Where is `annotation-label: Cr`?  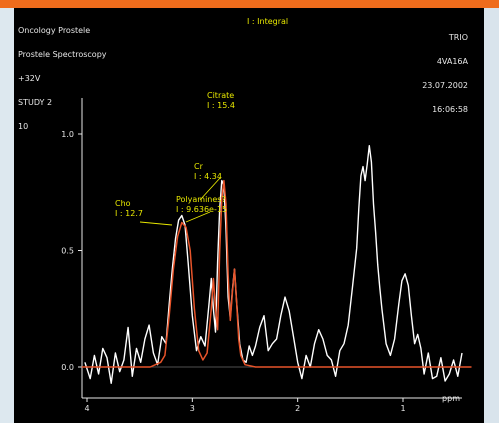
annotation-label: Cr is located at coordinates (199, 166).